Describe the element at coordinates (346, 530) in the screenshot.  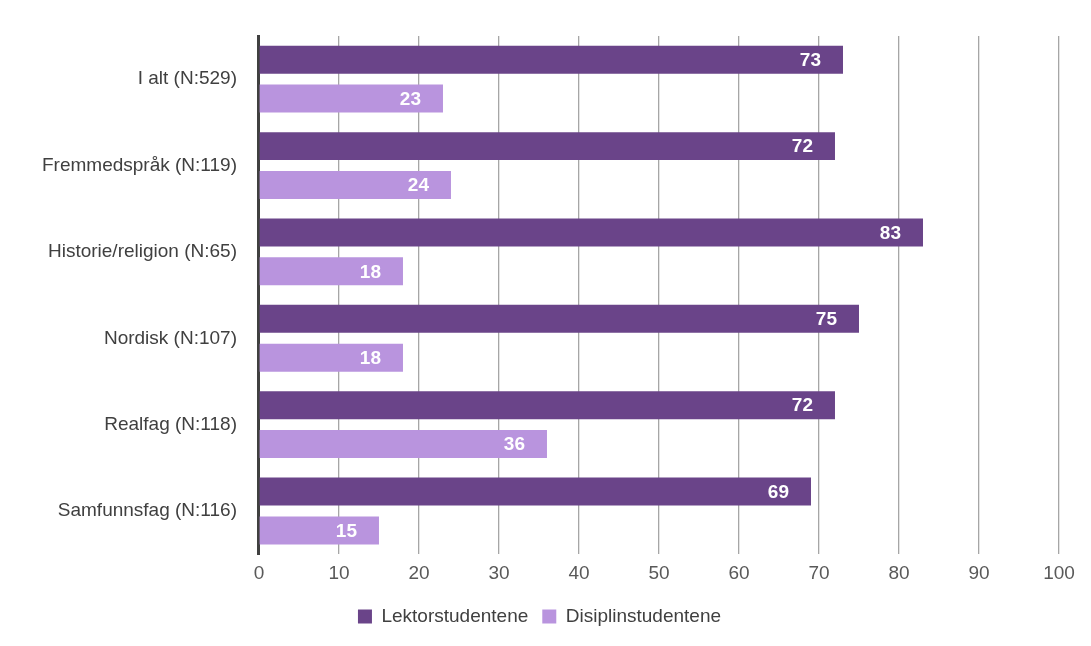
I see `data-label: 15` at that location.